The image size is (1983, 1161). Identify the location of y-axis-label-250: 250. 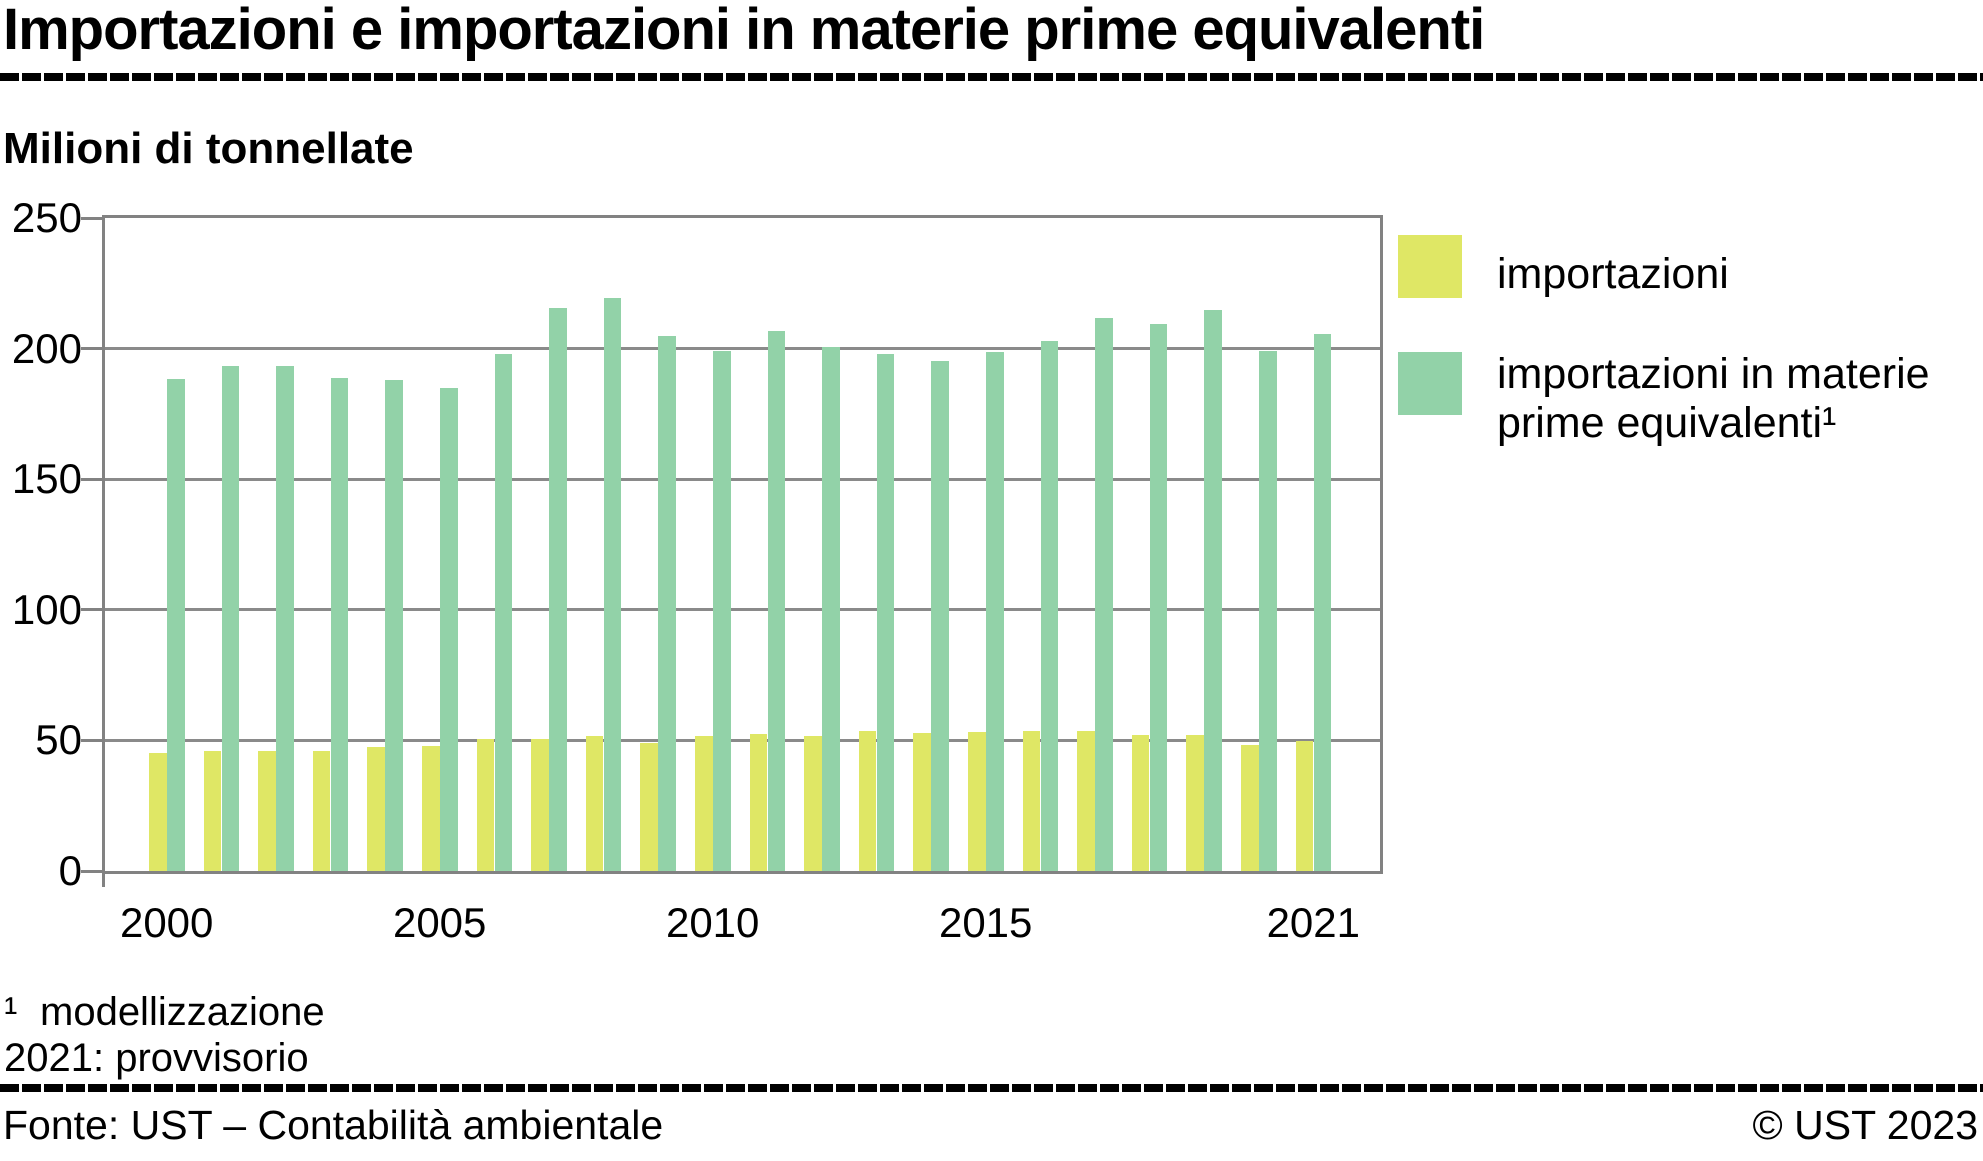
(46, 217).